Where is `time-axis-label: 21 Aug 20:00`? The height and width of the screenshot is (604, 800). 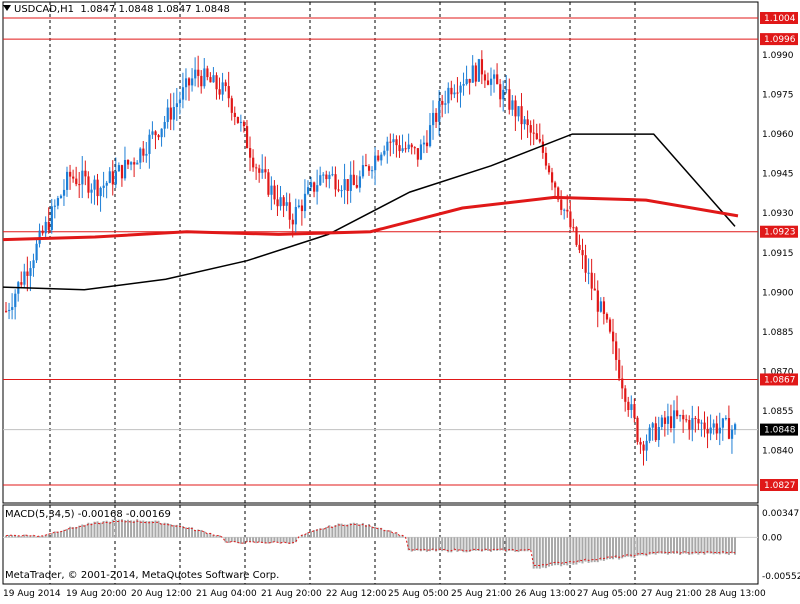
time-axis-label: 21 Aug 20:00 is located at coordinates (291, 594).